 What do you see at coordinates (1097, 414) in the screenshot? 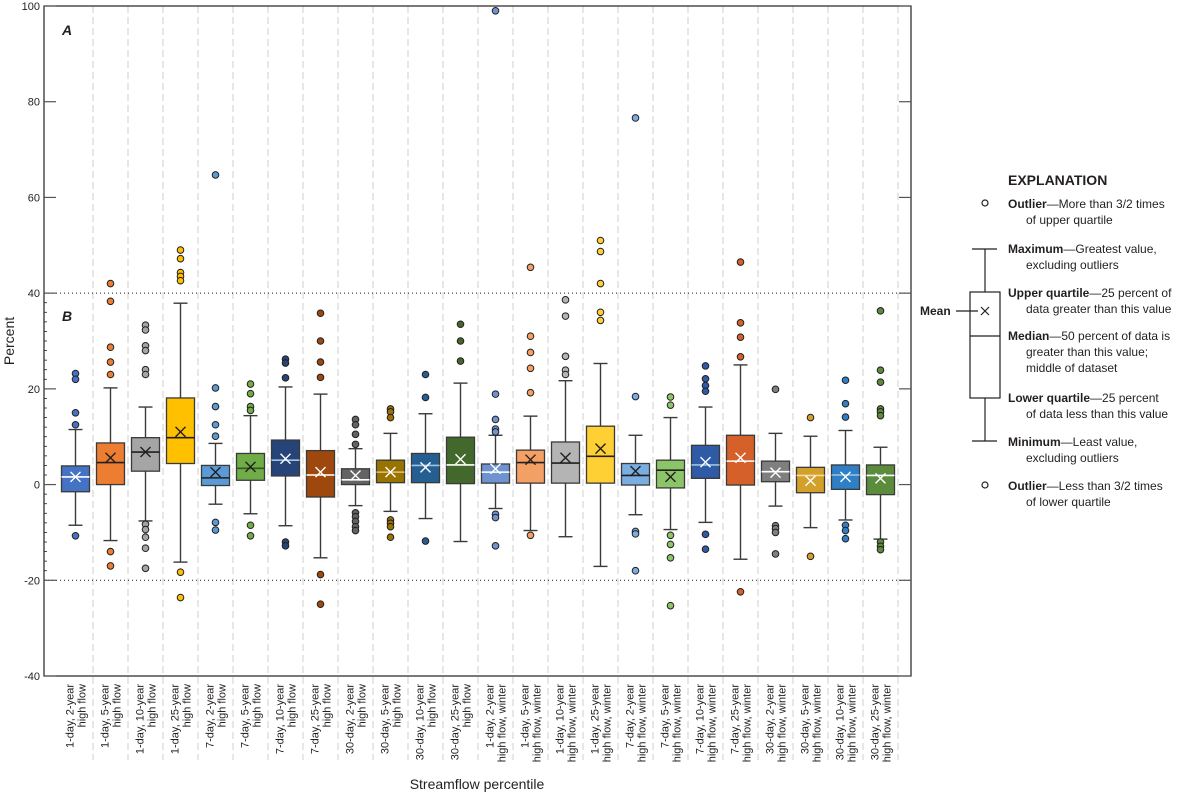
I see `legend-text-cont: of data less than this value` at bounding box center [1097, 414].